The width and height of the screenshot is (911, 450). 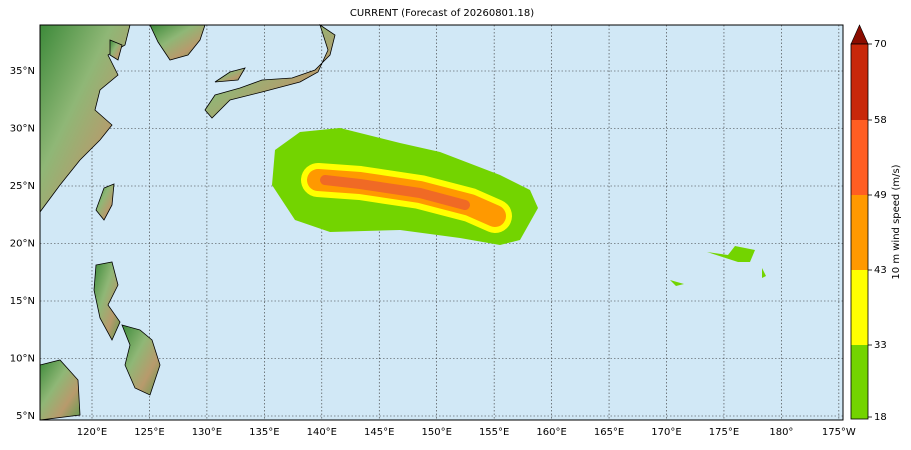 I want to click on colorbar-label: 70, so click(x=880, y=44).